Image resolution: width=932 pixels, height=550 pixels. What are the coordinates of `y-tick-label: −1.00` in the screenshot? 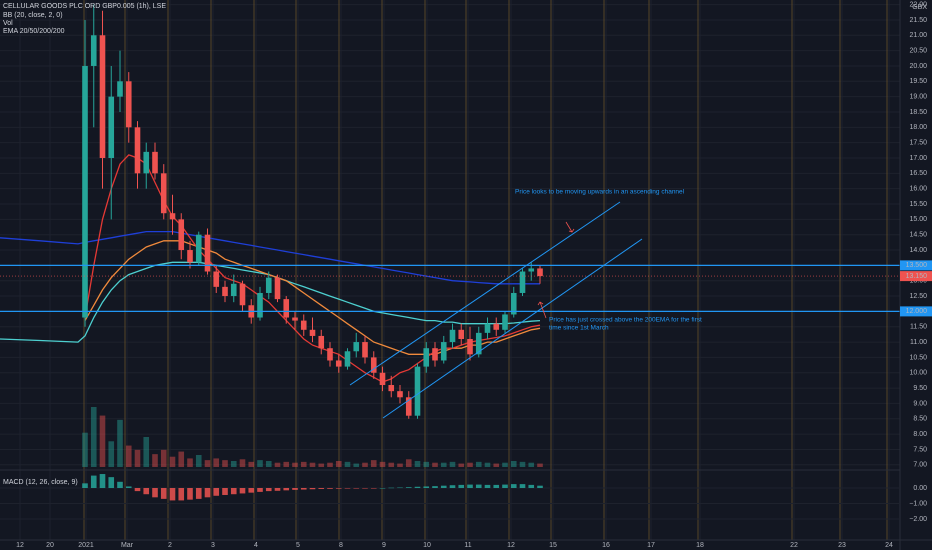 It's located at (918, 503).